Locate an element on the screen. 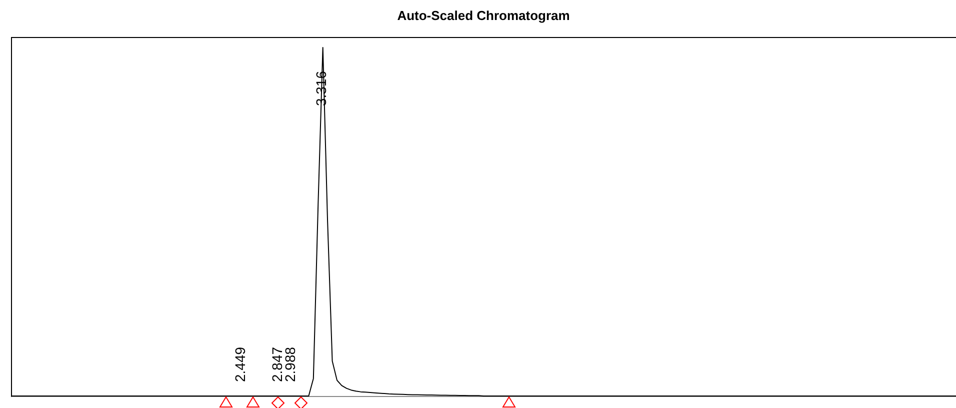 The image size is (956, 408). chart-title: Auto-Scaled Chromatogram is located at coordinates (483, 15).